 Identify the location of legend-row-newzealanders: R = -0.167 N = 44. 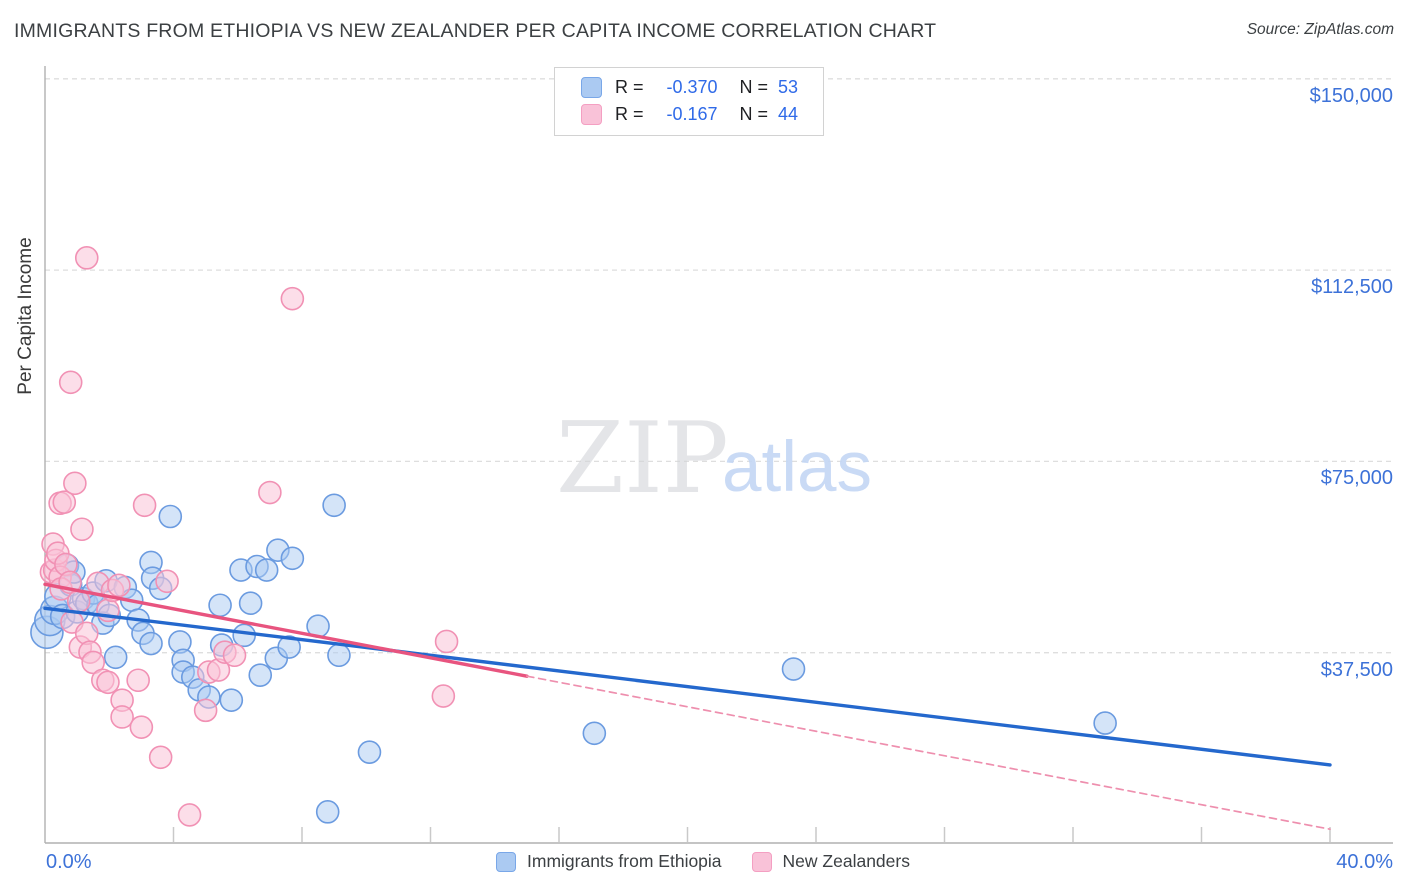
(689, 114).